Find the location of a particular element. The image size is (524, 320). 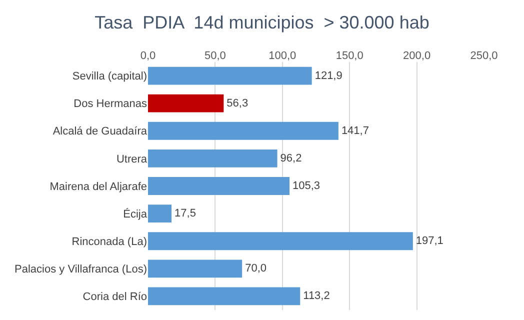

data-label: 113,2 is located at coordinates (316, 296).